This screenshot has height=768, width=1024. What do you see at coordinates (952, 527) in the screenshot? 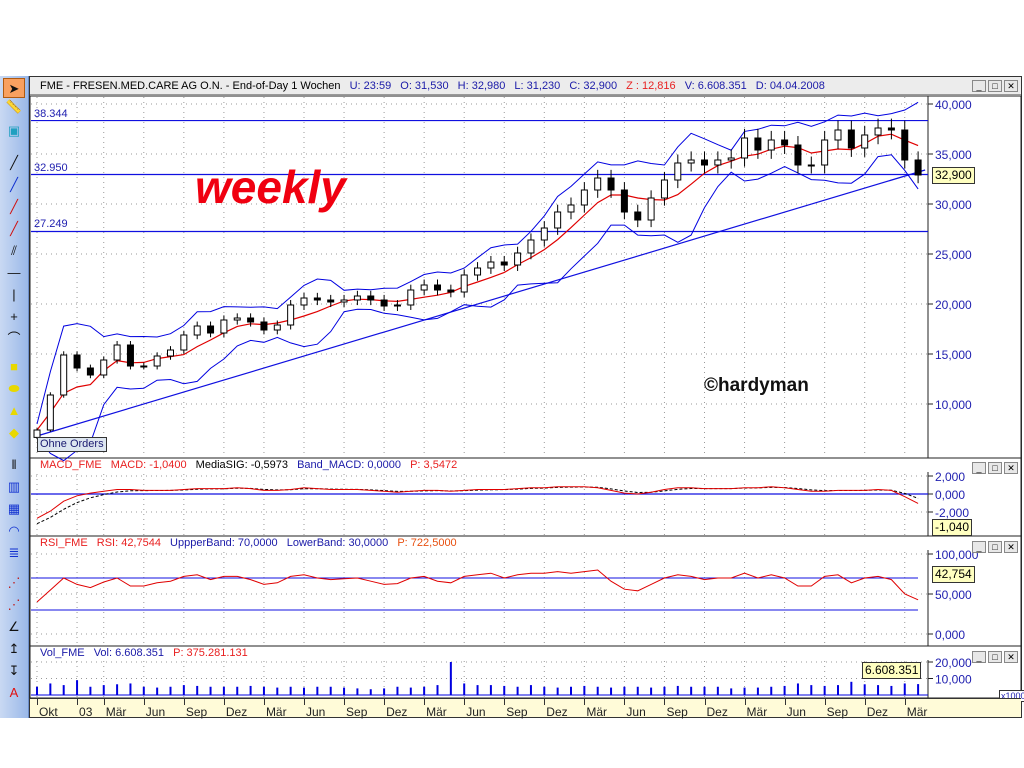
I see `current-macd-marker: -1,040` at bounding box center [952, 527].